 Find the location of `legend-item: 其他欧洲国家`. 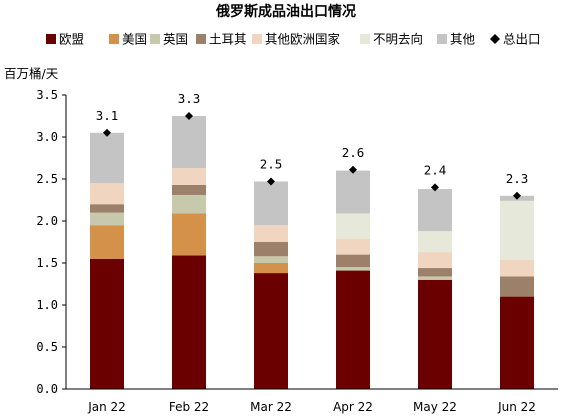

legend-item: 其他欧洲国家 is located at coordinates (296, 39).